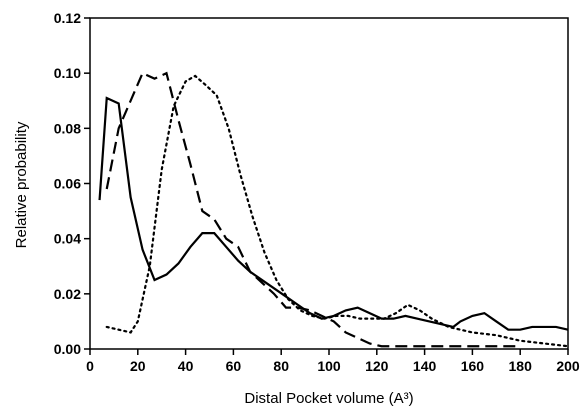 The image size is (587, 412). What do you see at coordinates (21, 184) in the screenshot?
I see `y-axis-label: Relative probability` at bounding box center [21, 184].